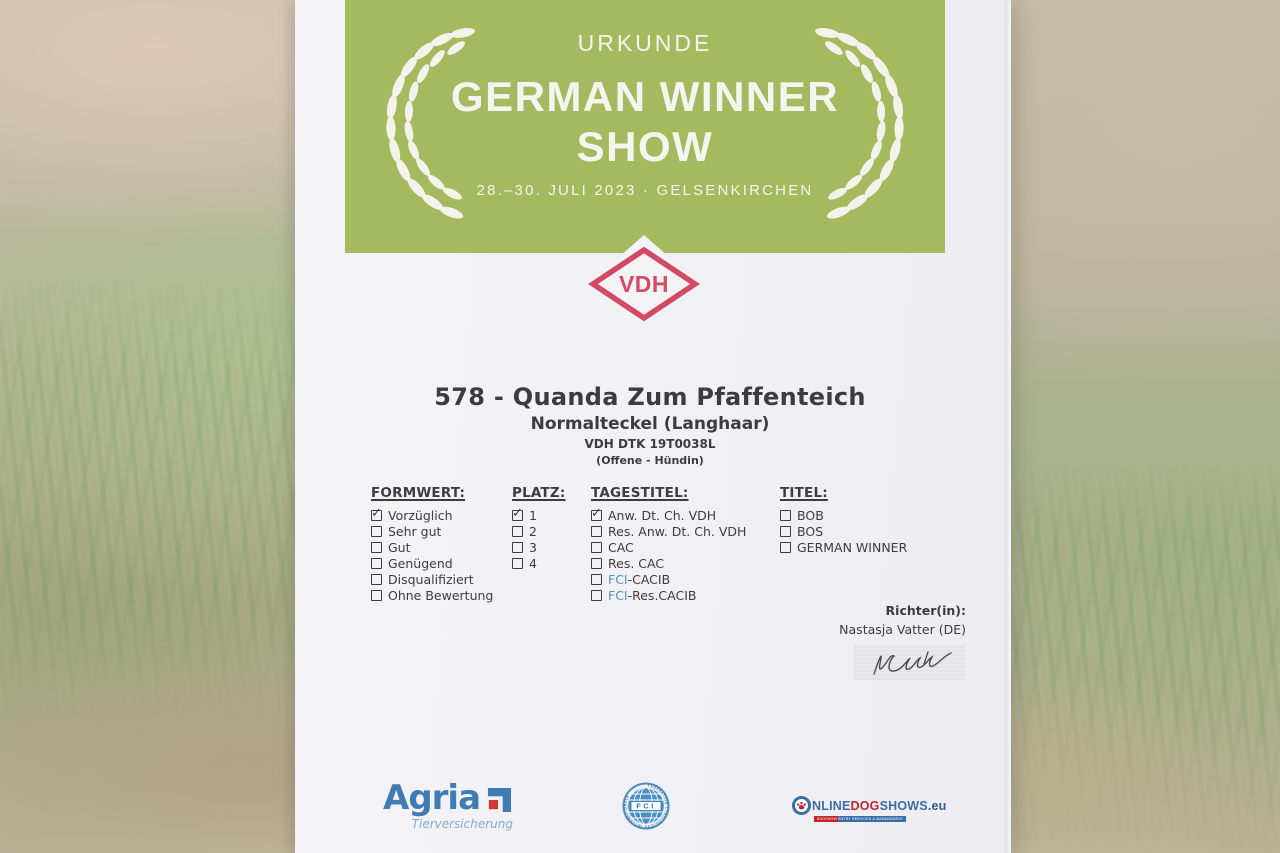  Describe the element at coordinates (420, 515) in the screenshot. I see `checkbox-label: Vorzüglich` at that location.